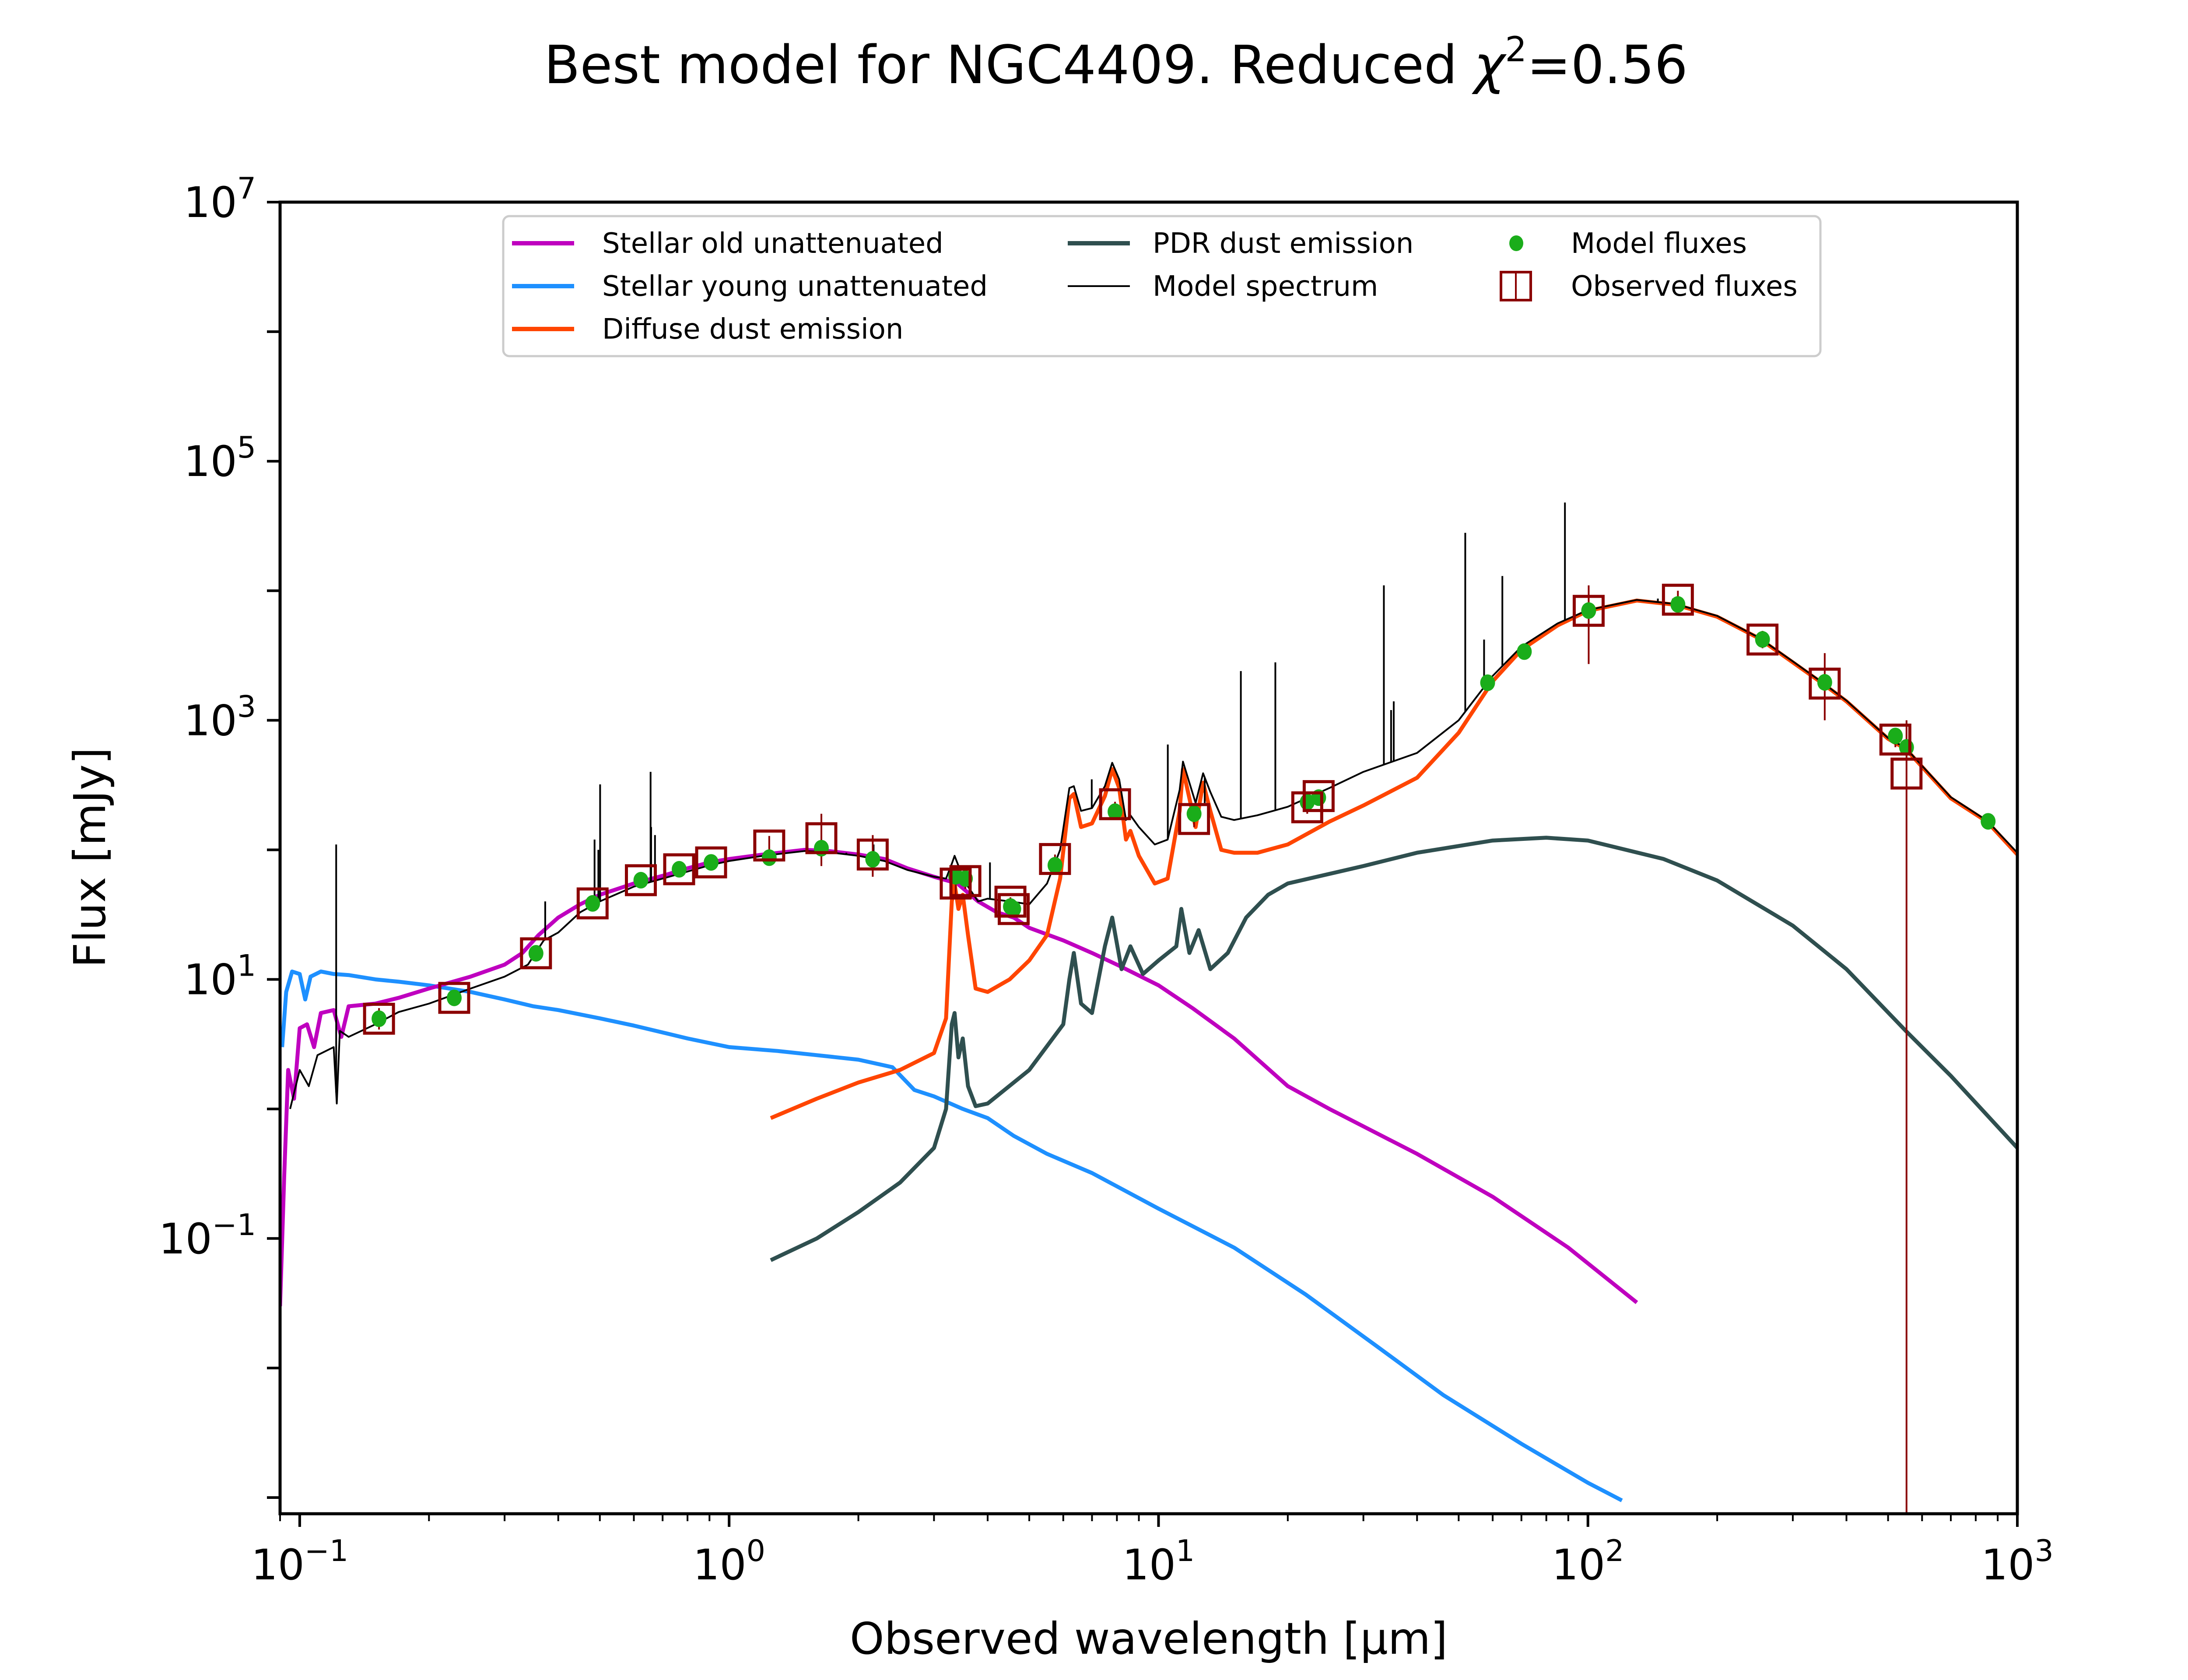 This screenshot has width=2188, height=1680. Describe the element at coordinates (1516, 50) in the screenshot. I see `title-sup: 2` at that location.